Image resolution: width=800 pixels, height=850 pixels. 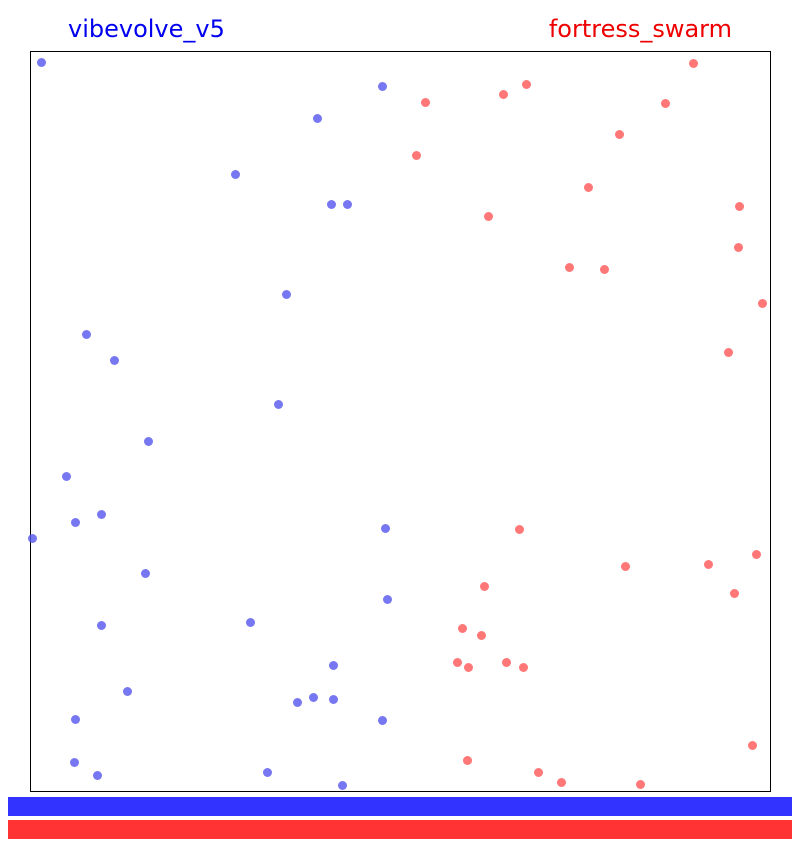 What do you see at coordinates (146, 29) in the screenshot?
I see `player-name-left: vibevolve_v5` at bounding box center [146, 29].